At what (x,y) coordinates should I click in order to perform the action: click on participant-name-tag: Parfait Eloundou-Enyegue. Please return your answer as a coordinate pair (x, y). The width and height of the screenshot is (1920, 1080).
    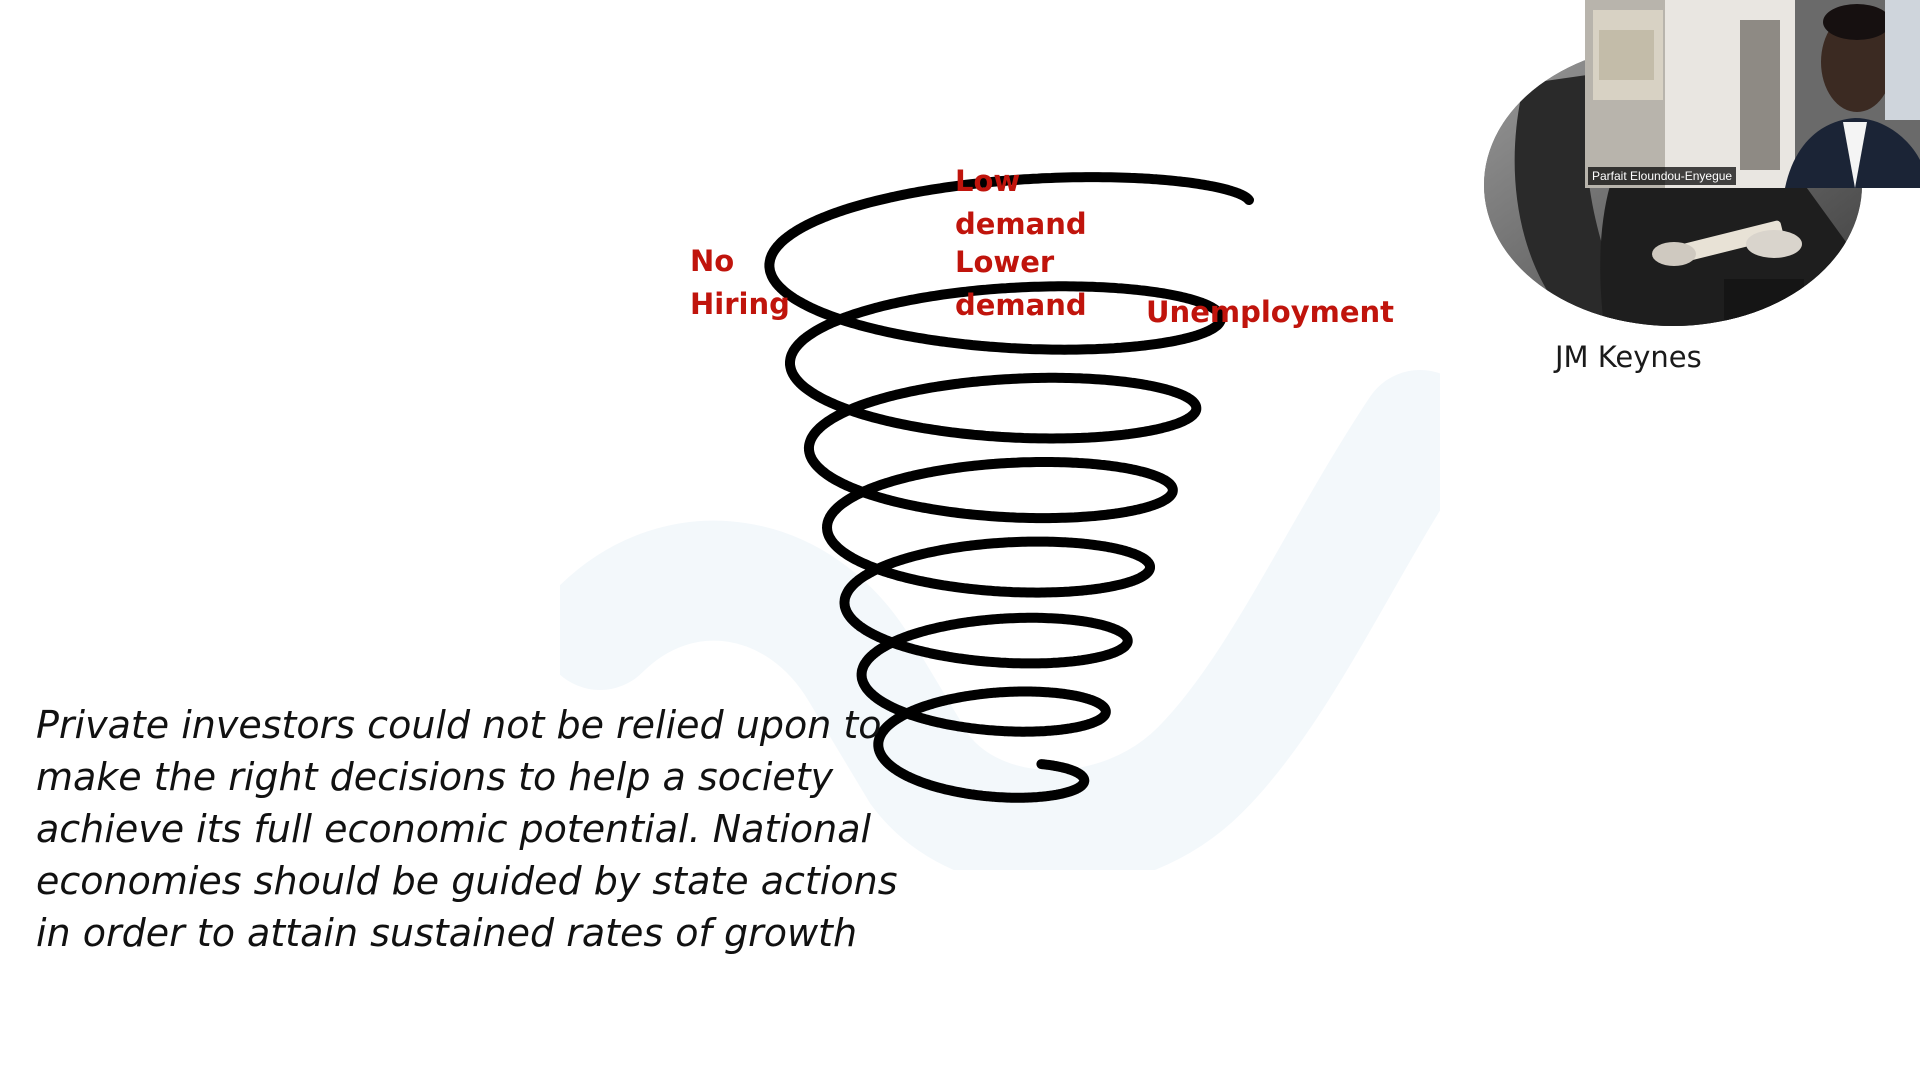
    Looking at the image, I should click on (1662, 176).